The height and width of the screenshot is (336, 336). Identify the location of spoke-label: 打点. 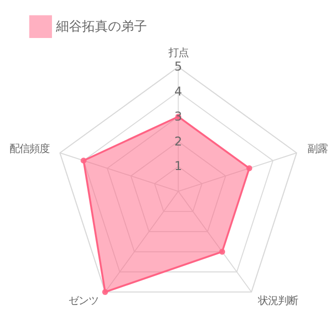
(177, 53).